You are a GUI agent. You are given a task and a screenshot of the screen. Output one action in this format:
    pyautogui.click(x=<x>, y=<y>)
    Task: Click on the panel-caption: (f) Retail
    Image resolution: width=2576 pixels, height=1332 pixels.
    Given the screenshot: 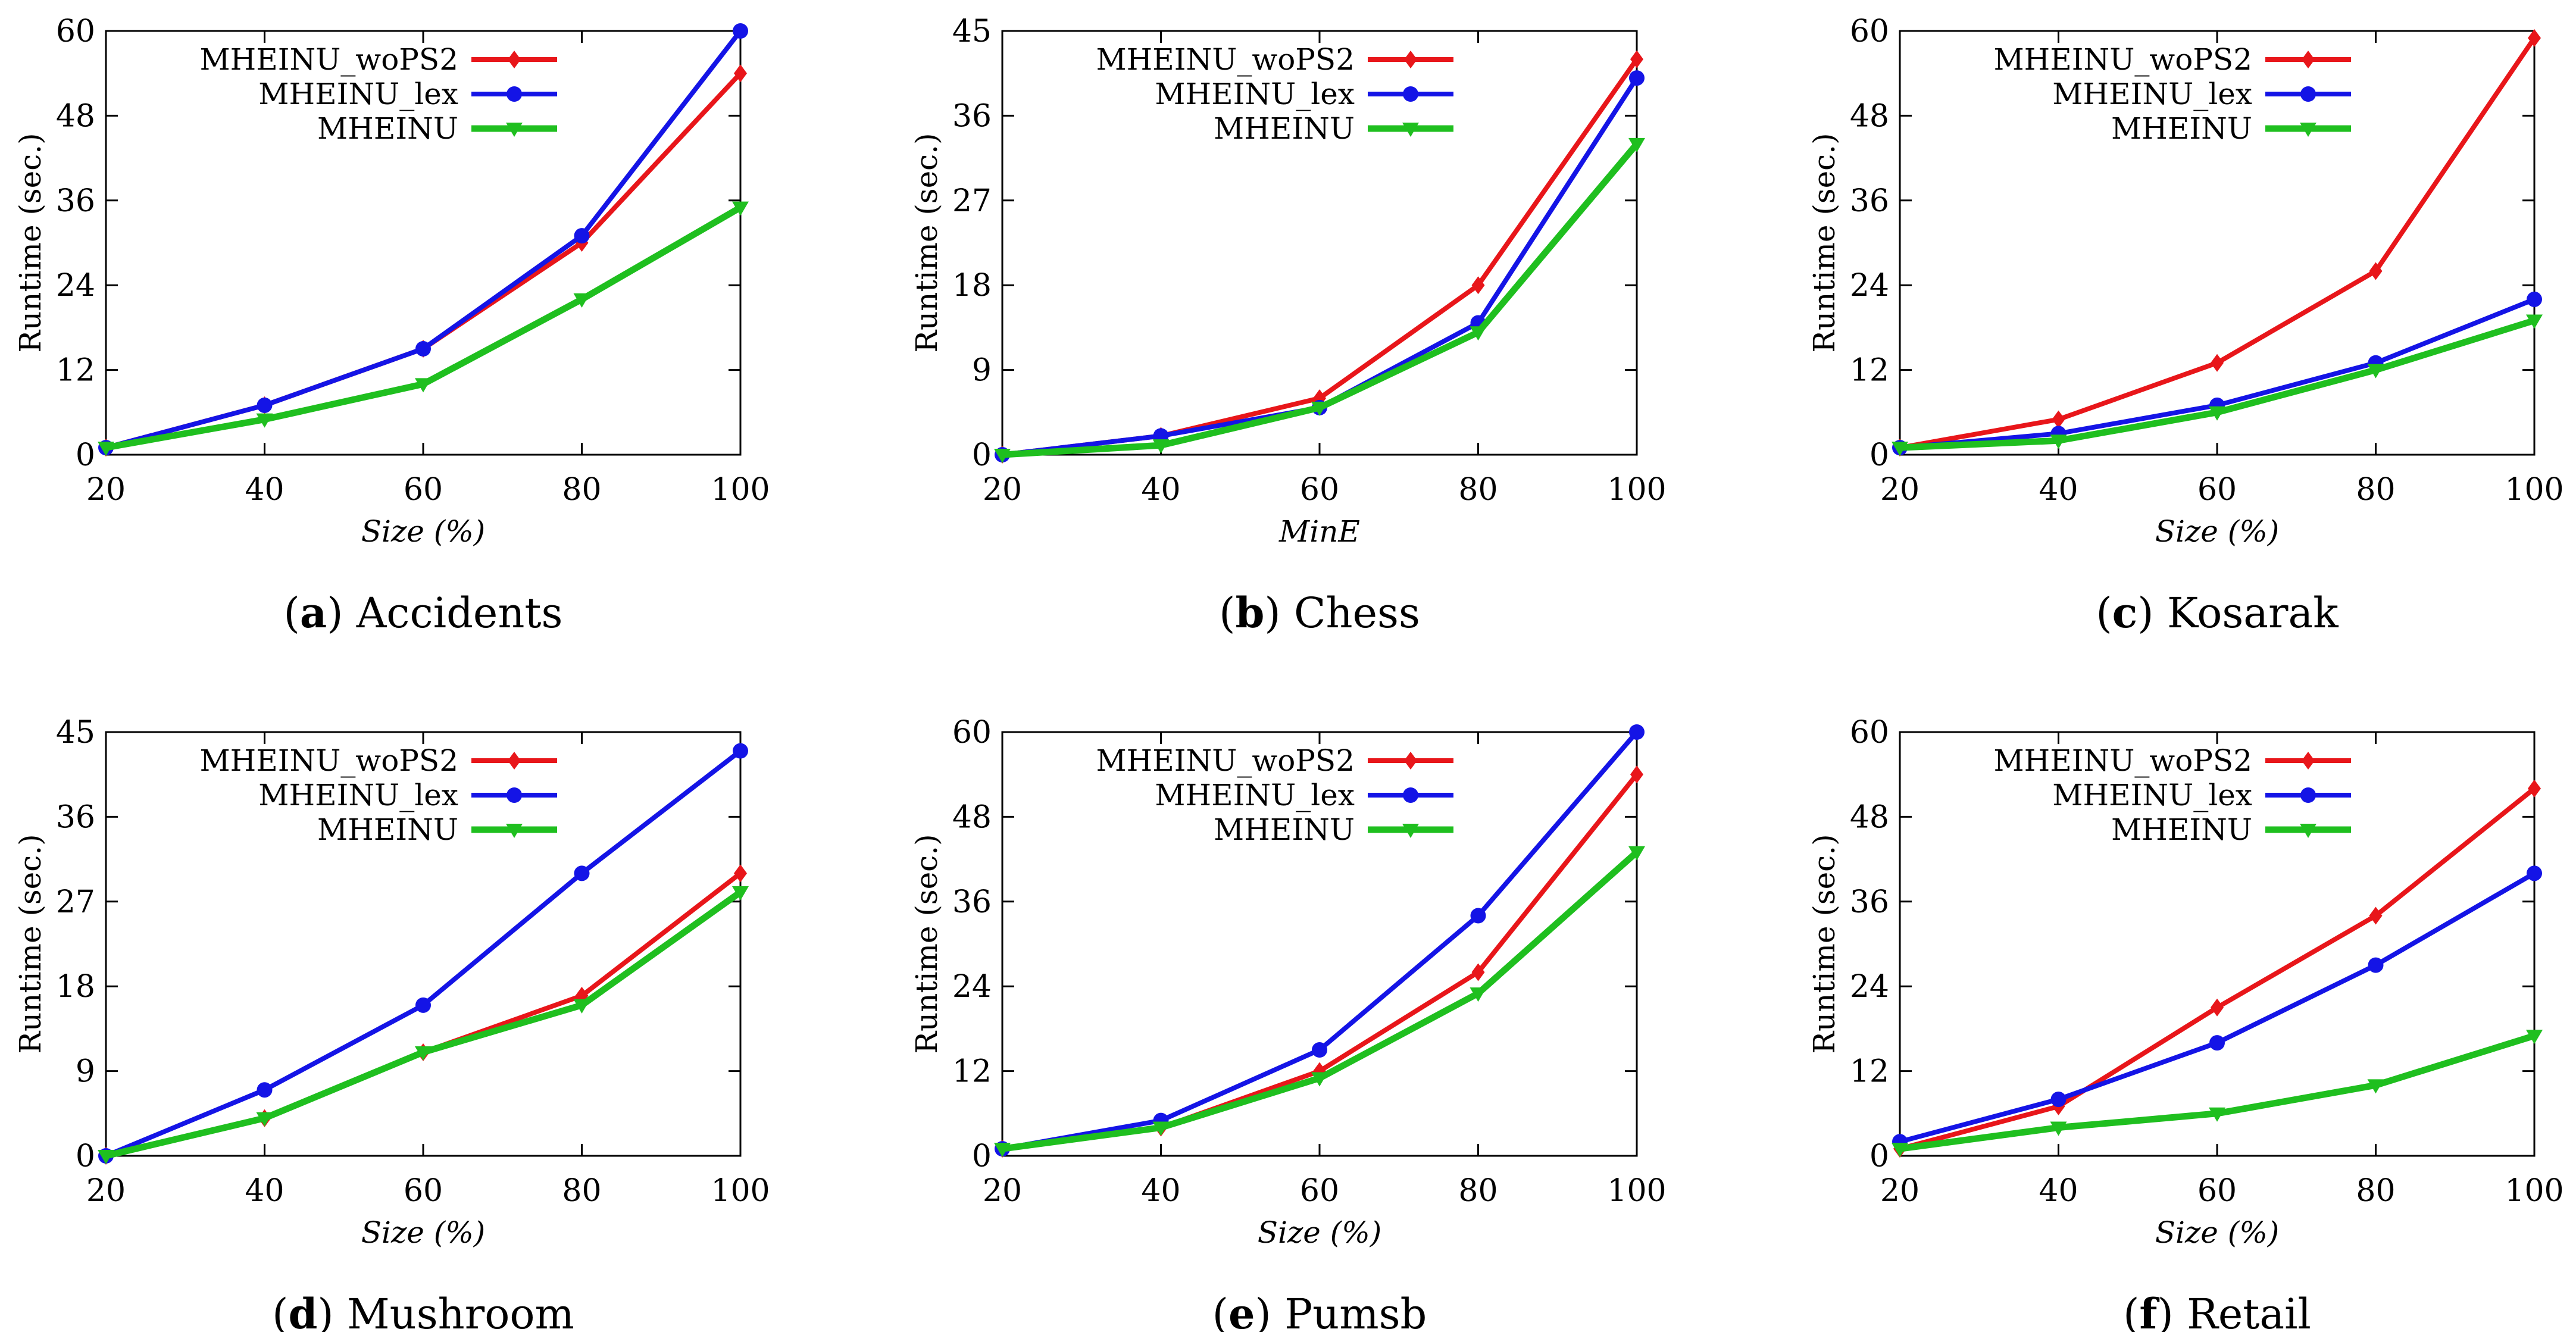 What is the action you would take?
    pyautogui.click(x=2217, y=1310)
    